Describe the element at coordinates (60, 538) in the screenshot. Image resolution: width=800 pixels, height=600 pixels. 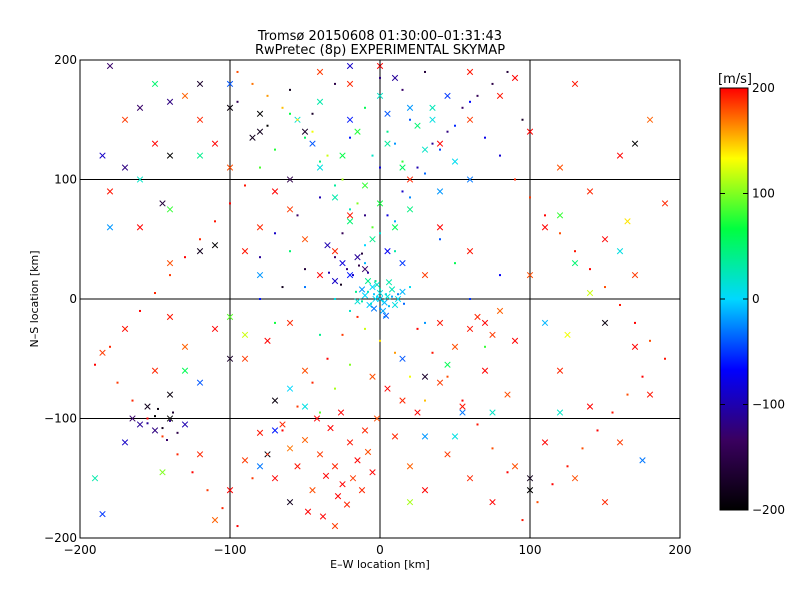
I see `y-tick-label: −200` at that location.